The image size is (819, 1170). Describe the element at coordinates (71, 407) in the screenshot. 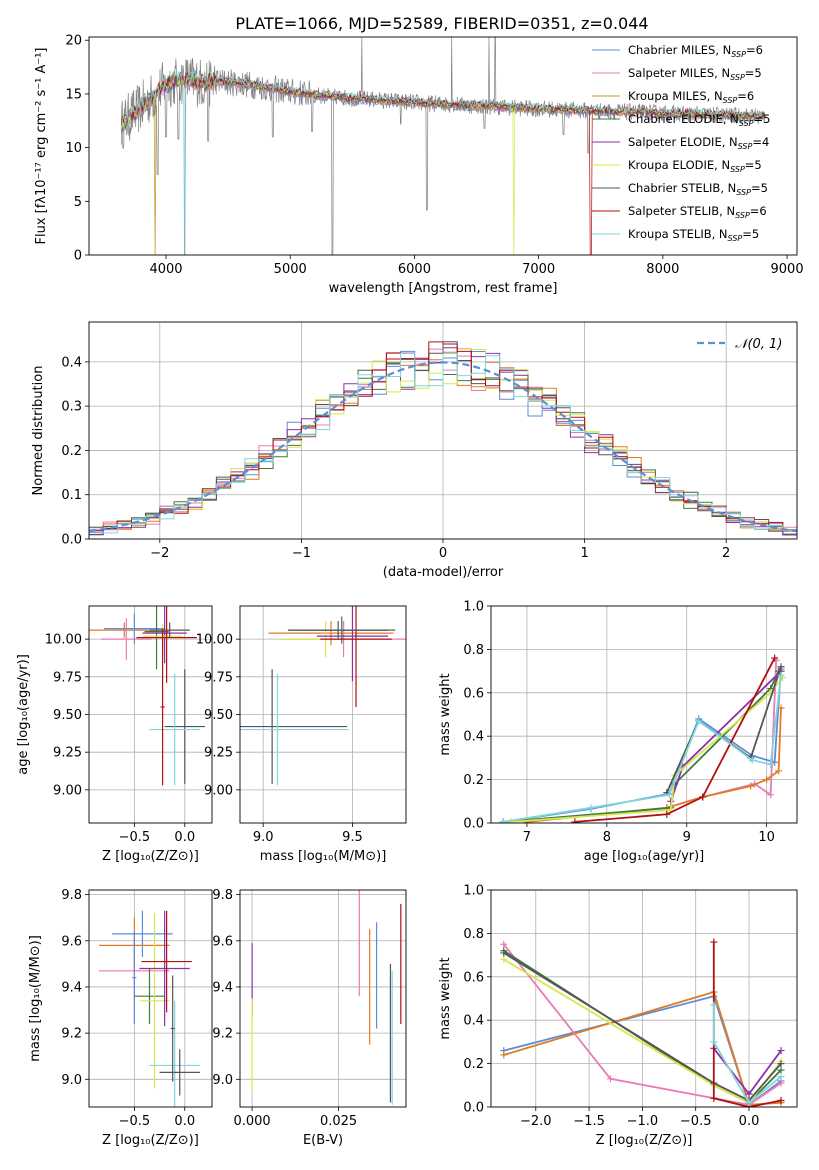

I see `y-tick-label: 0.3` at that location.